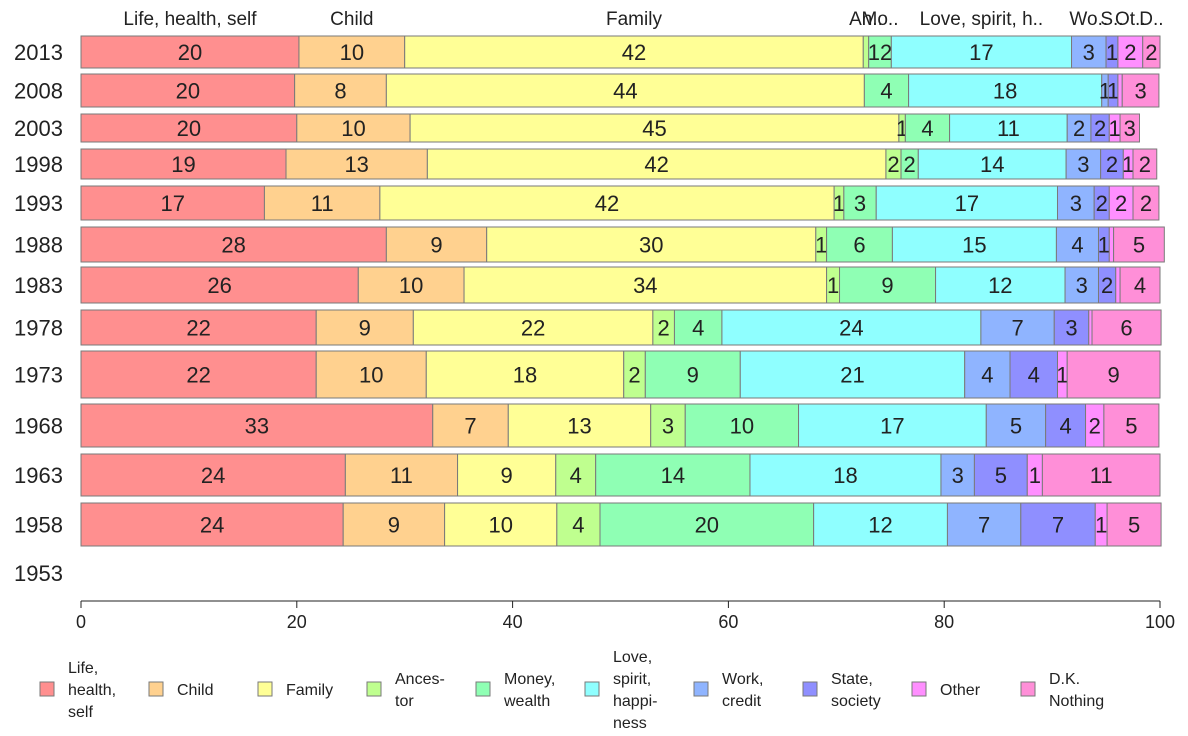  Describe the element at coordinates (38, 203) in the screenshot. I see `year-label-1993: 1993` at that location.